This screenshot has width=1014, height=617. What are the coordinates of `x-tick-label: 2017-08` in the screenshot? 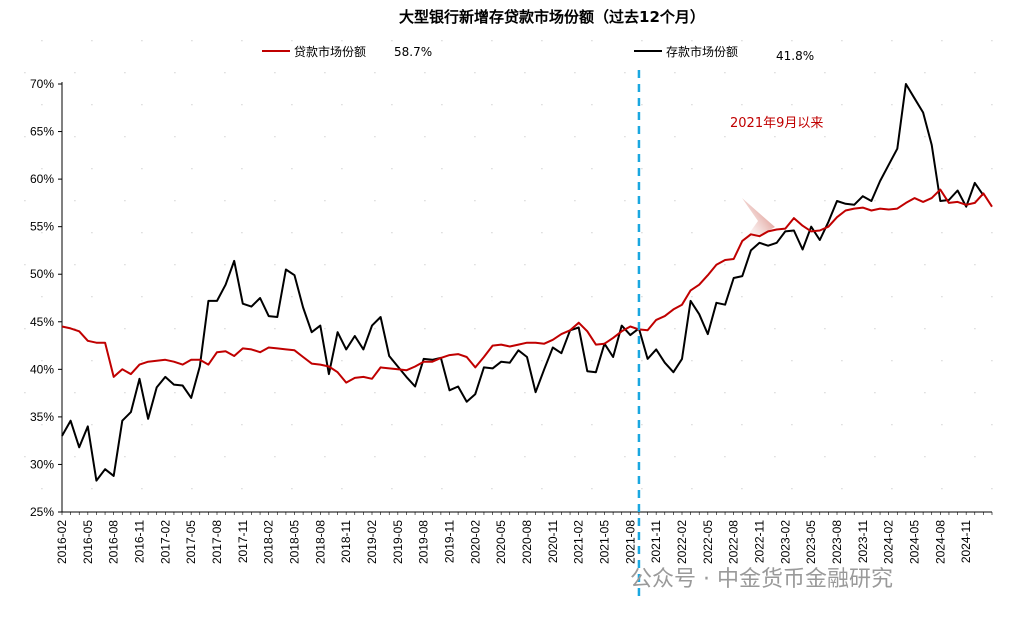 It's located at (217, 542).